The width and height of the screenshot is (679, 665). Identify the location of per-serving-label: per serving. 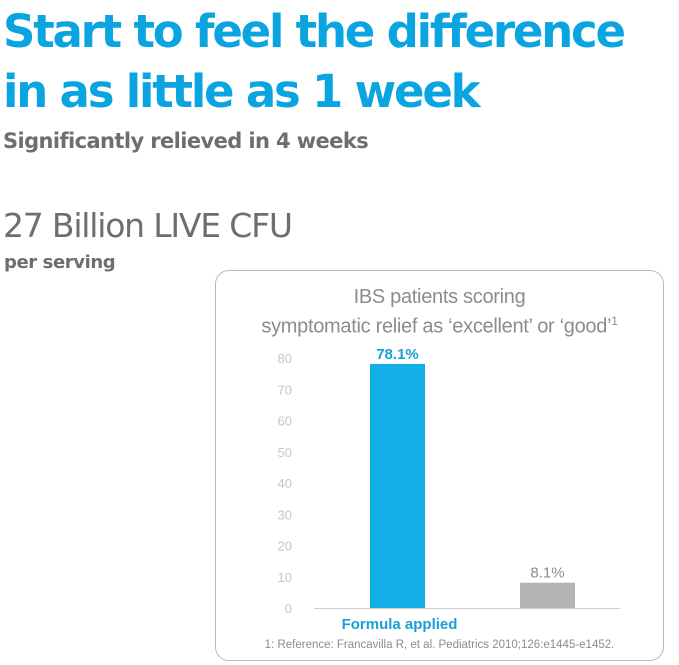
(60, 262).